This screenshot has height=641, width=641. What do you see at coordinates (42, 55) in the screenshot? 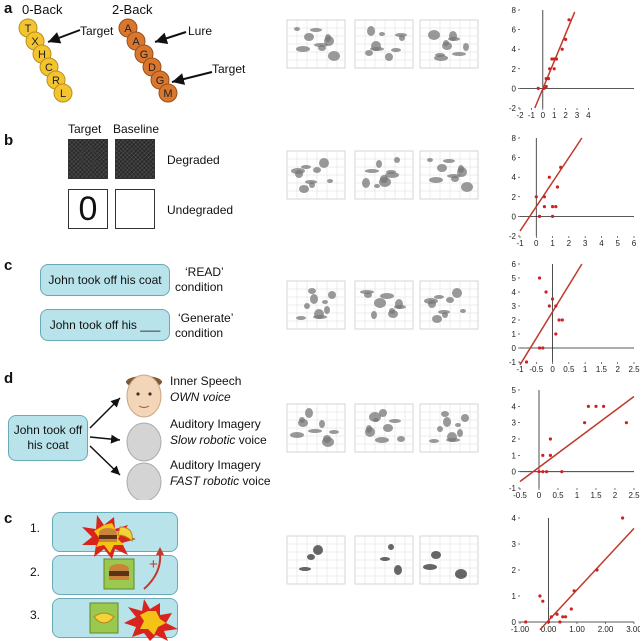
I see `letter: H` at bounding box center [42, 55].